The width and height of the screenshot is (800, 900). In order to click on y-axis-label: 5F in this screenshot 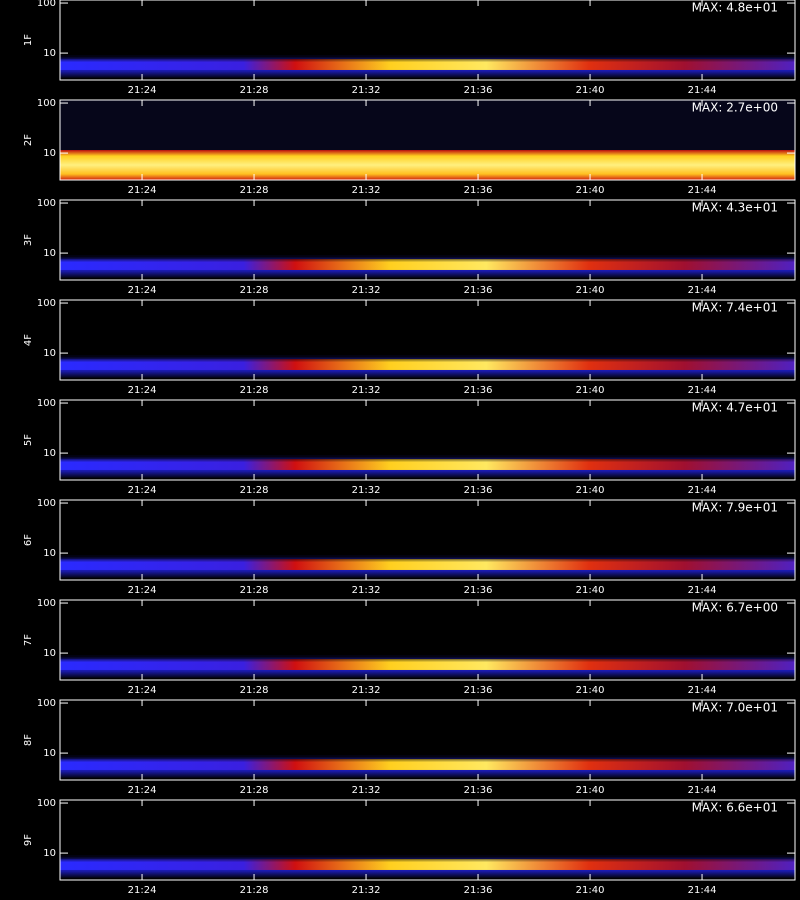, I will do `click(28, 440)`.